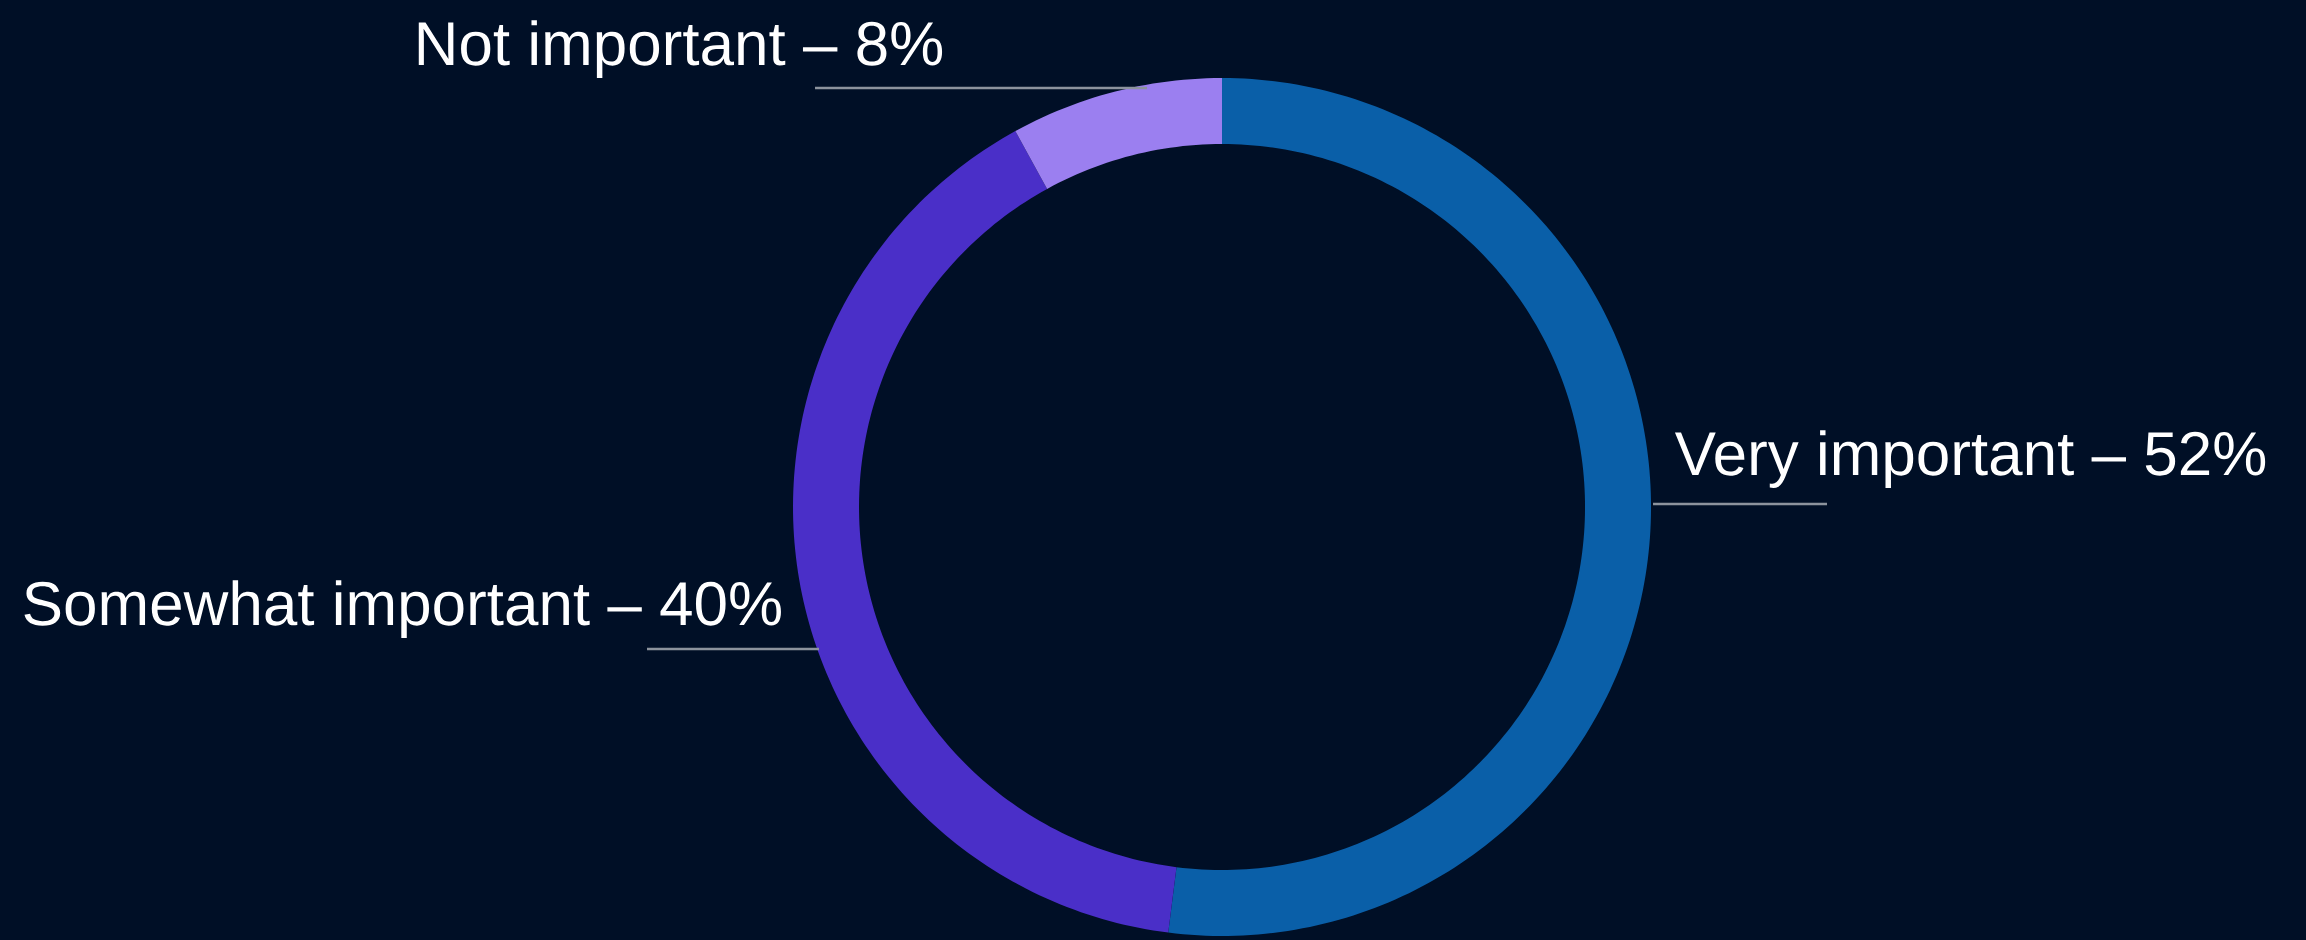  I want to click on slice-label: Very important – 52%, so click(1970, 459).